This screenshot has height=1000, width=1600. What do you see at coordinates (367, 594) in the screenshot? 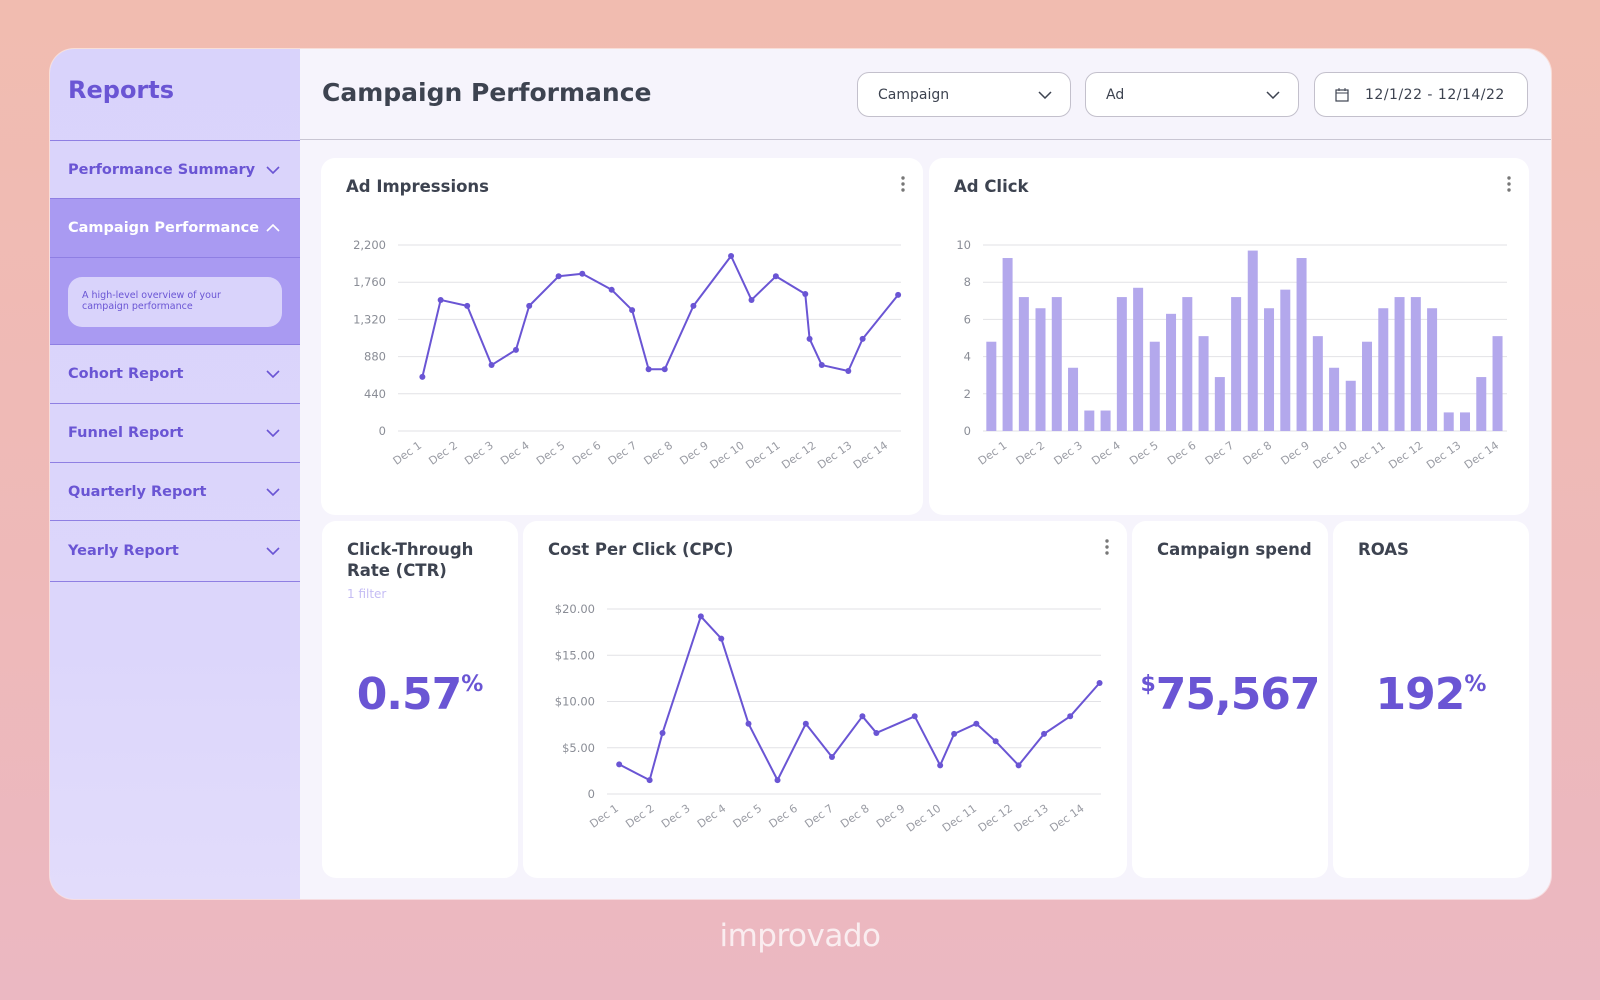
I see `filter-note: 1 filter` at bounding box center [367, 594].